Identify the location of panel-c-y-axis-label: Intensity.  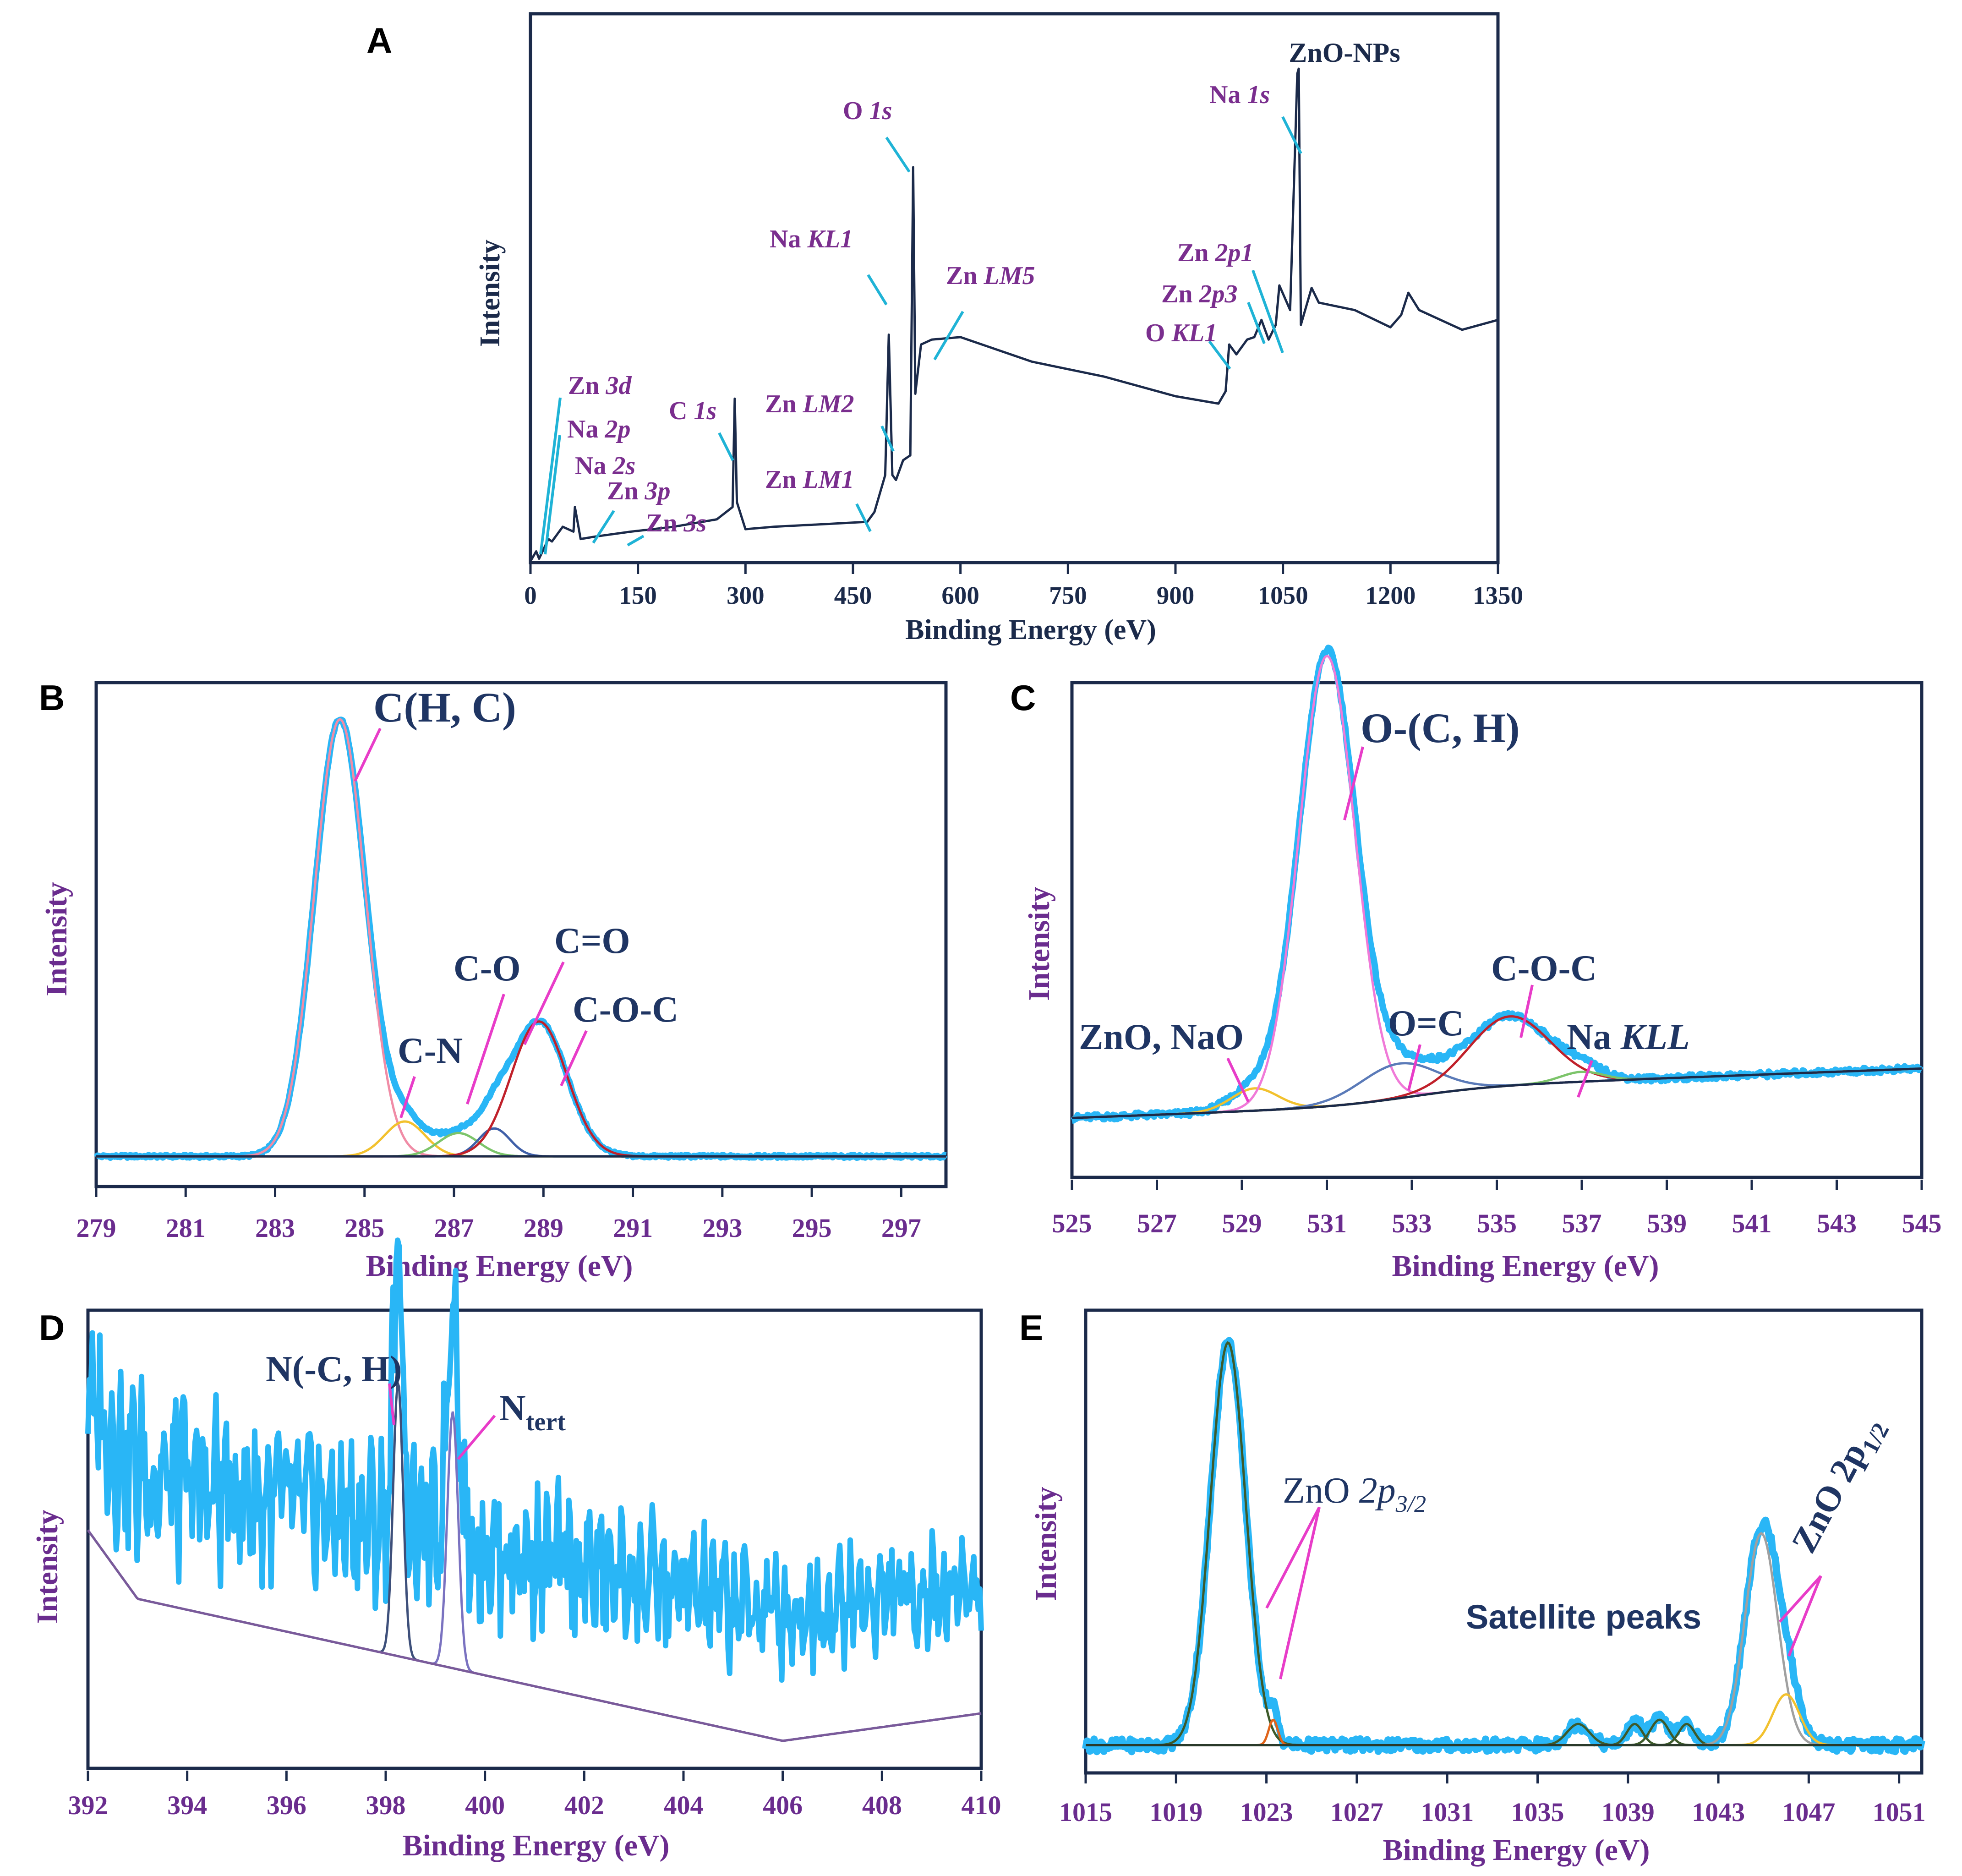
(1039, 943).